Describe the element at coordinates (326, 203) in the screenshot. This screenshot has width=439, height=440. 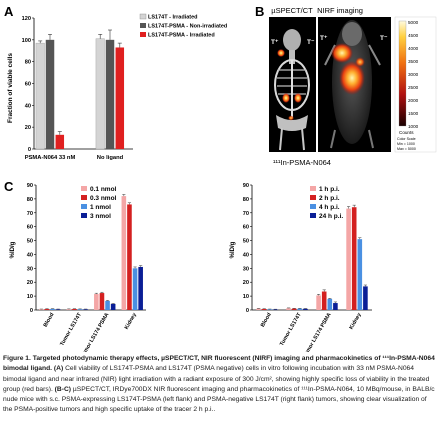
I see `panel-c-right-legend: 1 h p.i. 2 h p.i. 4 h p.i. 24 h p.i.` at that location.